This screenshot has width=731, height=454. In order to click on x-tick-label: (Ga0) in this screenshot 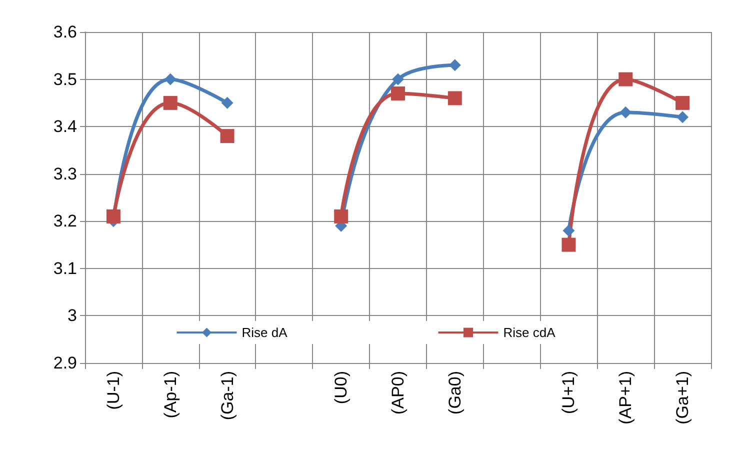, I will do `click(454, 392)`.